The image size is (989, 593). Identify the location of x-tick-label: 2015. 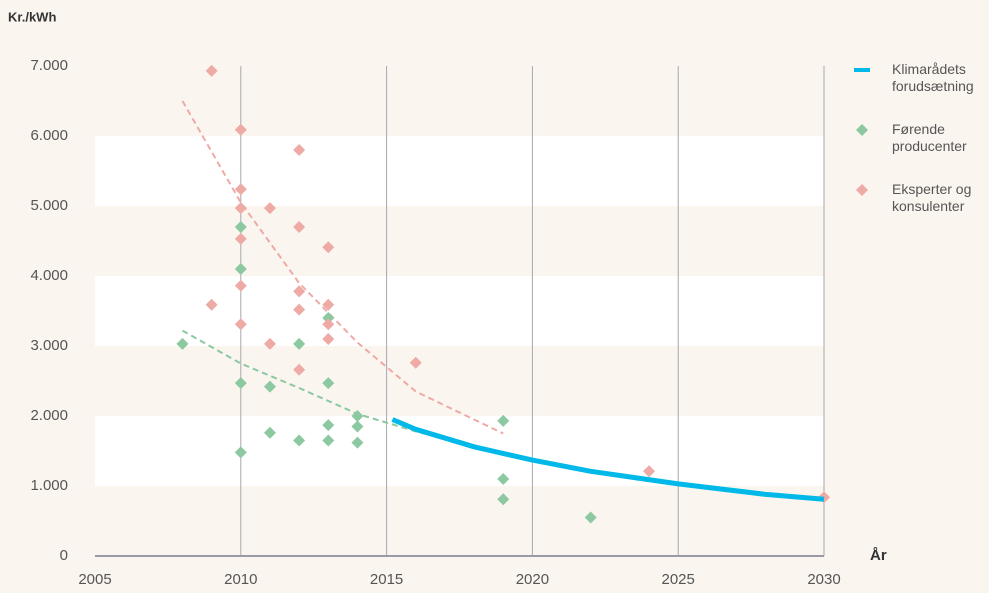
(386, 579).